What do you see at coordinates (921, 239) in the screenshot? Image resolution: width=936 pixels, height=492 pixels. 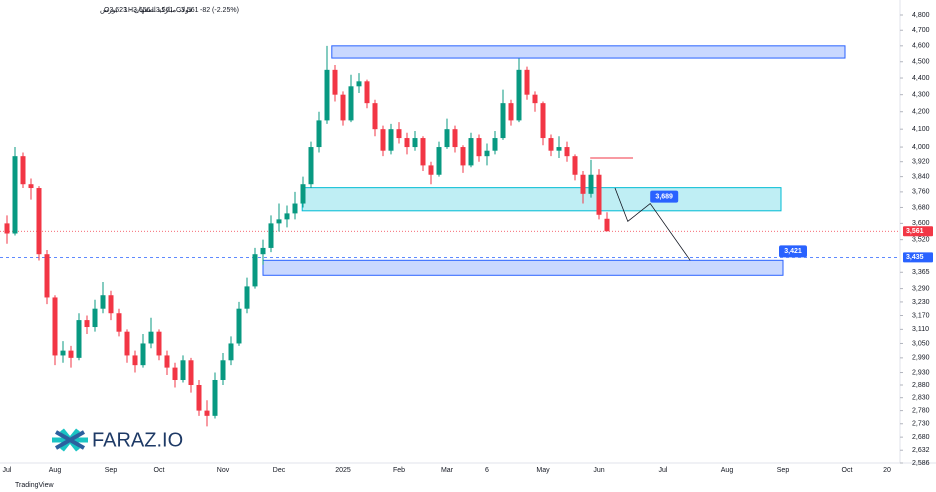 I see `y-tick-label: 3,520` at bounding box center [921, 239].